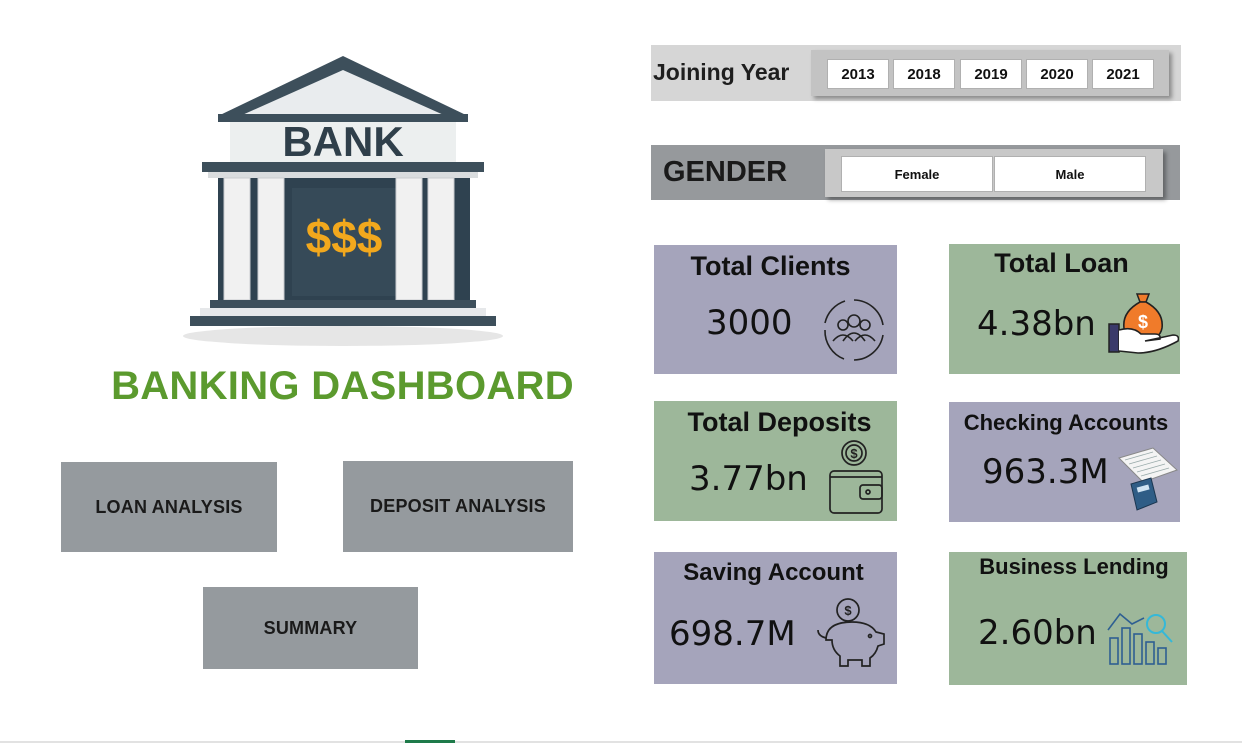  Describe the element at coordinates (342, 141) in the screenshot. I see `bank-logo-text: BANK` at that location.